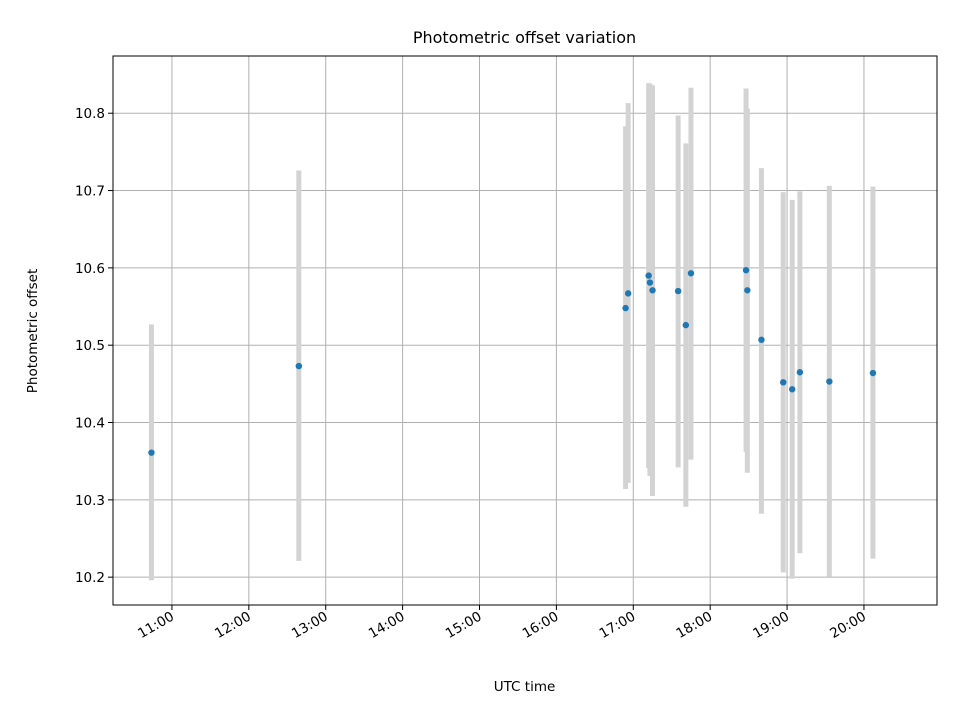 The height and width of the screenshot is (720, 960). Describe the element at coordinates (90, 269) in the screenshot. I see `y-tick-label: 10.6` at that location.